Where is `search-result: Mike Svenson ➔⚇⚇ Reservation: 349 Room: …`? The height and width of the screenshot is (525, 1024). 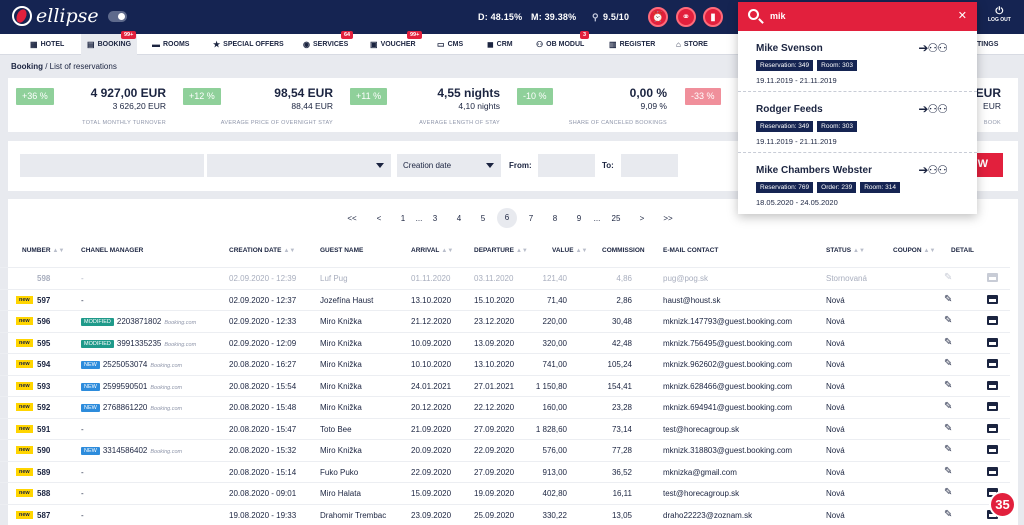
search-result: Mike Svenson ➔⚇⚇ Reservation: 349 Room: … is located at coordinates (857, 61).